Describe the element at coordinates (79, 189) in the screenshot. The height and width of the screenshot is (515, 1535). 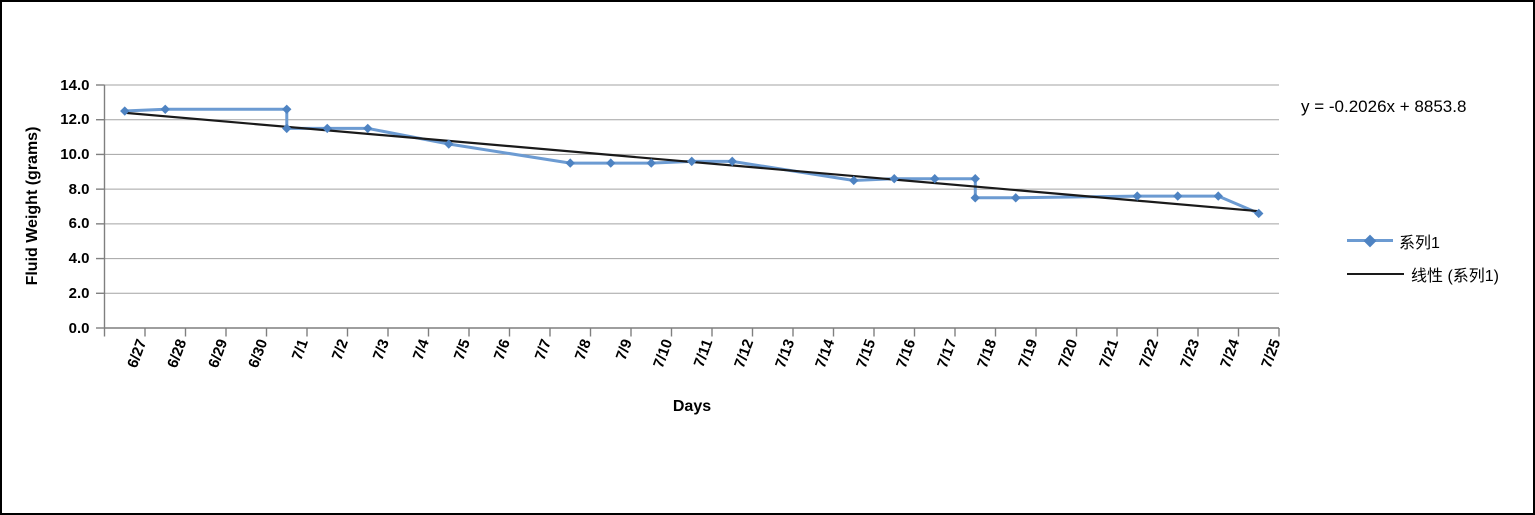
I see `y-tick-label: 8.0` at that location.